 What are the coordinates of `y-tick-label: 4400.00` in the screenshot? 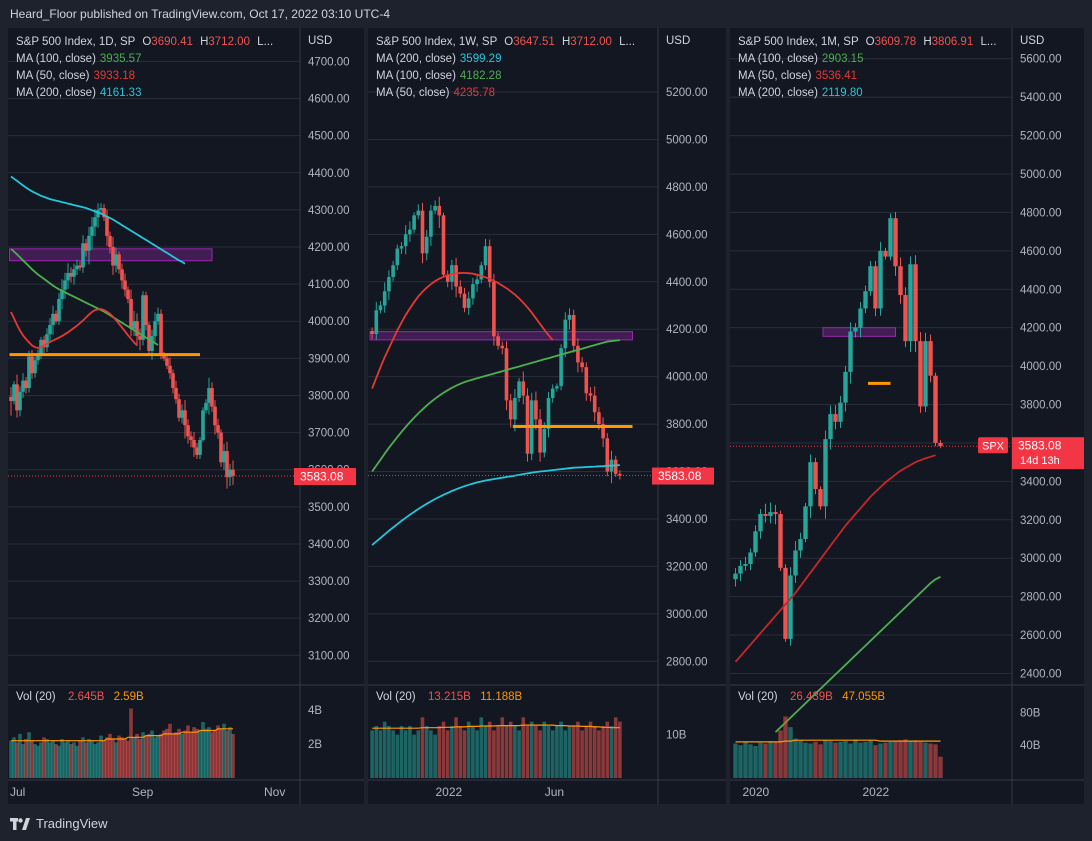 It's located at (329, 174).